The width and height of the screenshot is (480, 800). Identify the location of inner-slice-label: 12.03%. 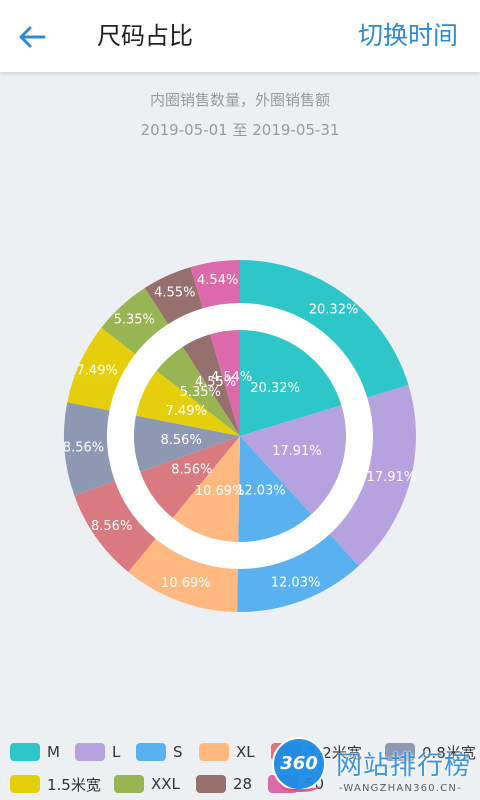
(261, 491).